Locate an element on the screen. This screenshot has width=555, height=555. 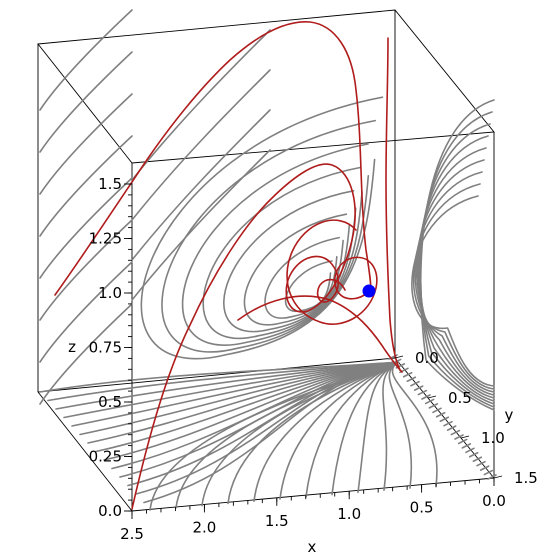
x-tick-label: 2.0 is located at coordinates (204, 527).